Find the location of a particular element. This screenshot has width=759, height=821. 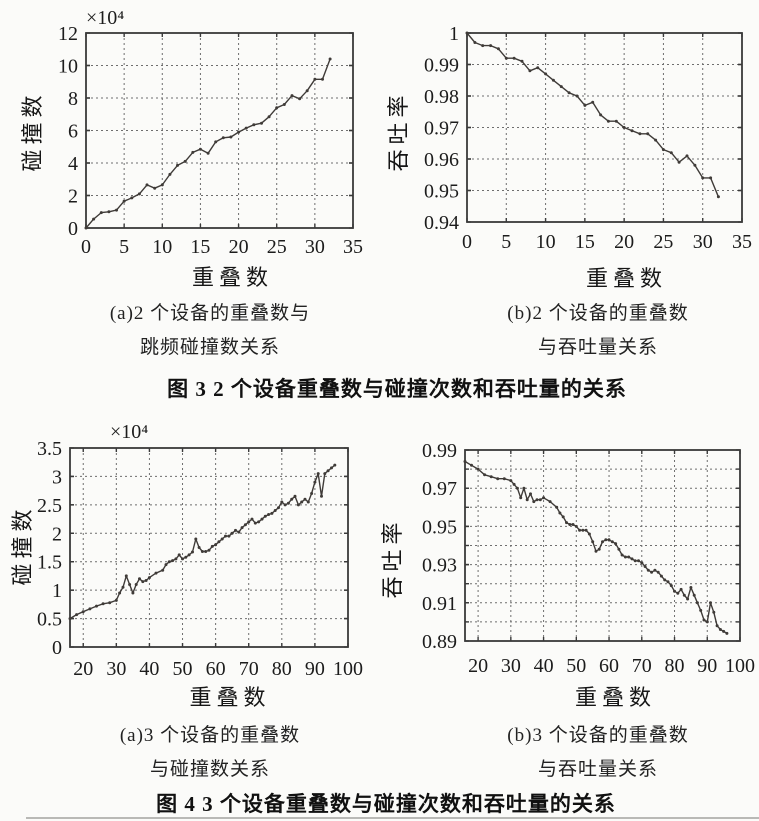

x-tick-label: 5 is located at coordinates (506, 242).